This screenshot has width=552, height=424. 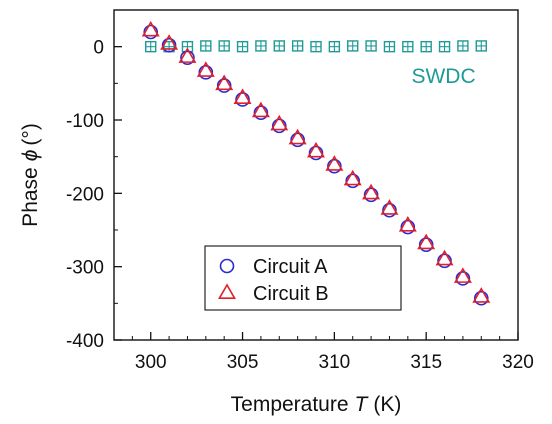 I want to click on y-axis-label: Phase, so click(x=30, y=197).